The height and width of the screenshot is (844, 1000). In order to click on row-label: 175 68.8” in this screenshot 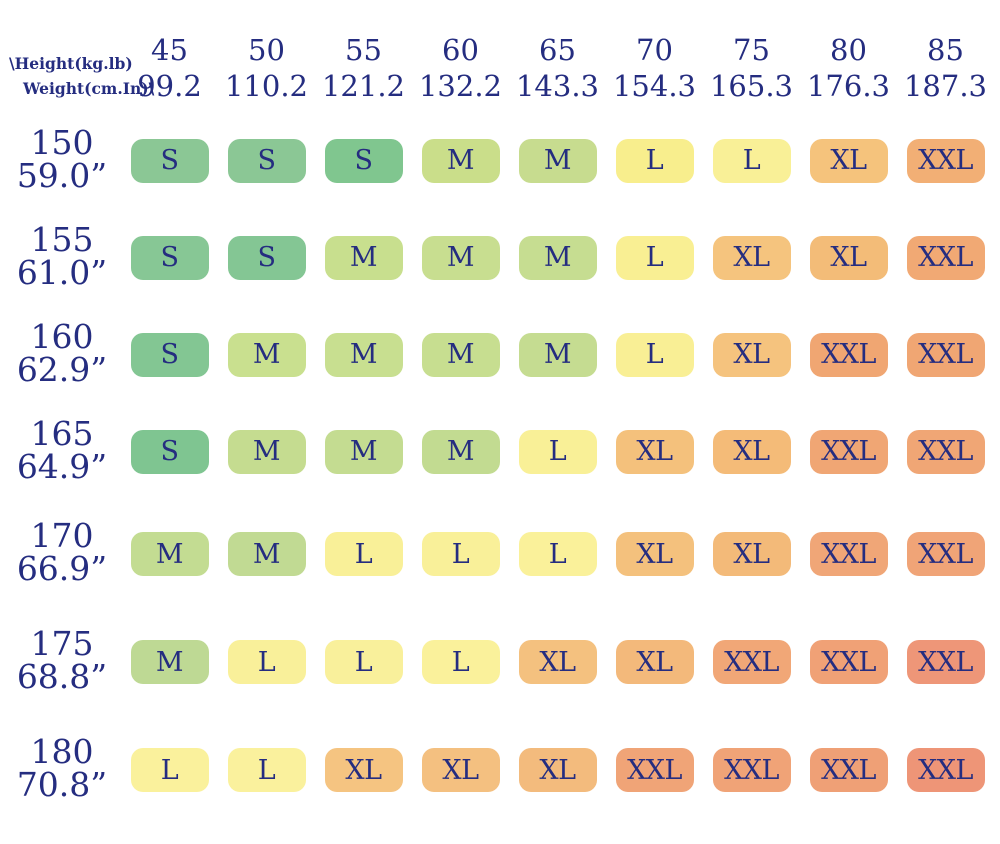, I will do `click(62, 662)`.